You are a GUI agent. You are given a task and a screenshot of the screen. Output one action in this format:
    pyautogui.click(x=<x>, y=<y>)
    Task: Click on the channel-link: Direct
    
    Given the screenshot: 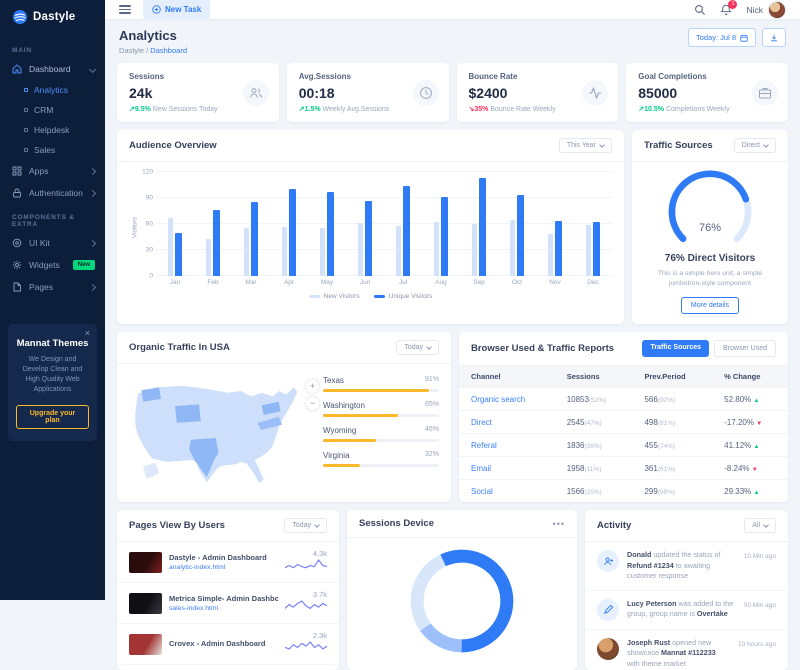 What is the action you would take?
    pyautogui.click(x=507, y=422)
    